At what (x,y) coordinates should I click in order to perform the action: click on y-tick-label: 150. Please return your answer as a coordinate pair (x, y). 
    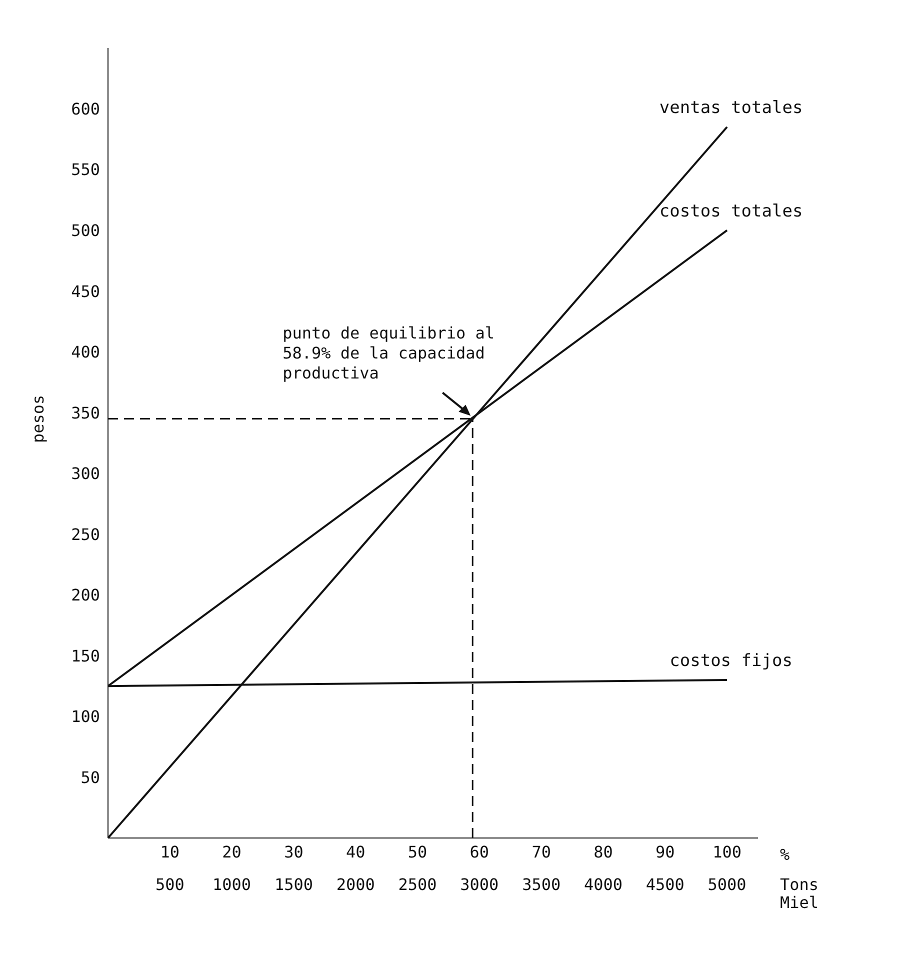
    Looking at the image, I should click on (85, 656).